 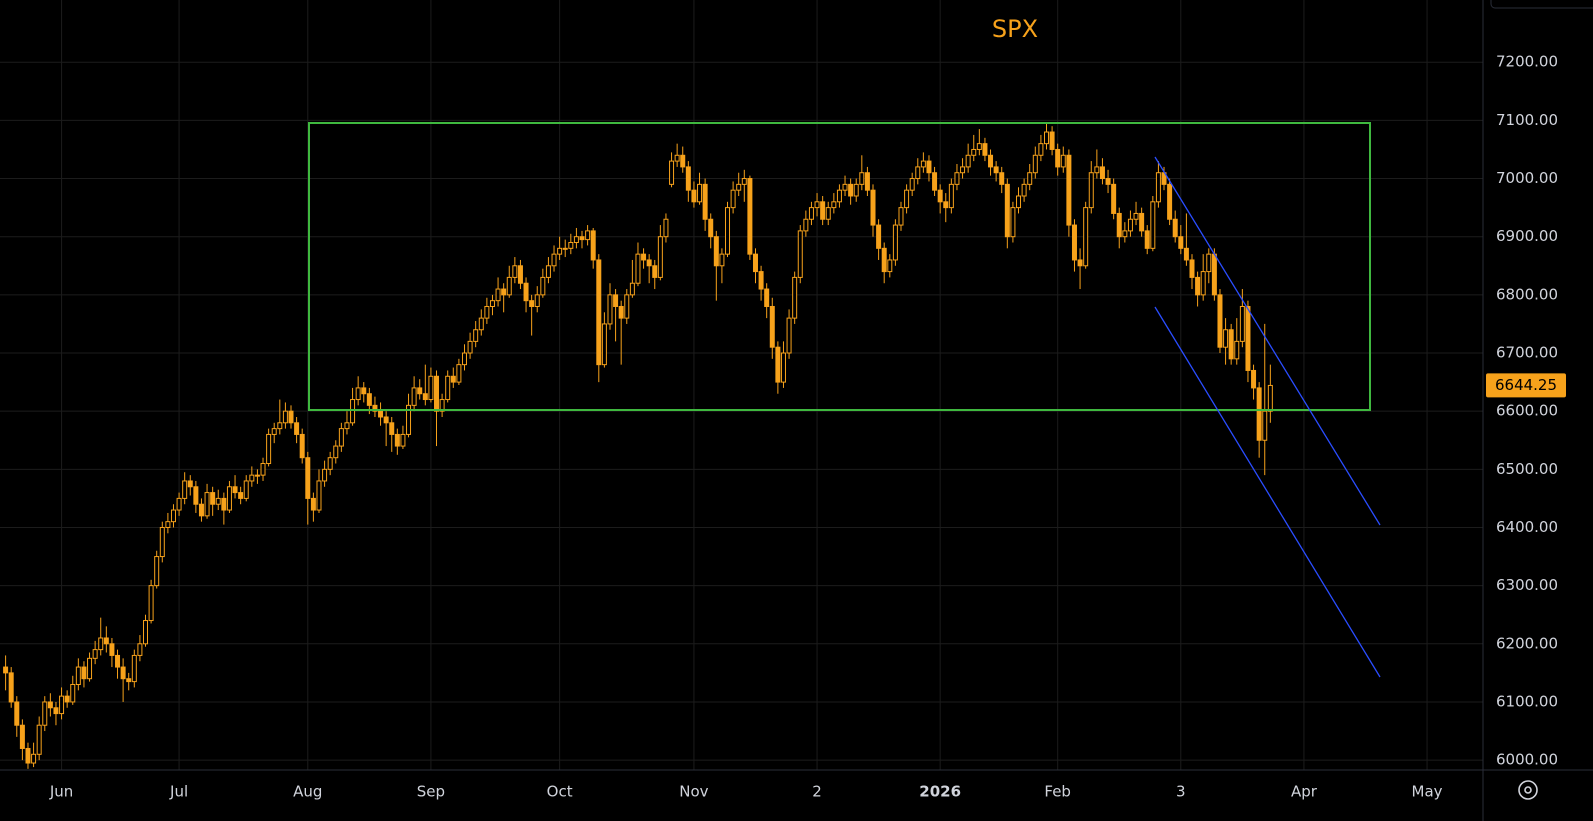 I want to click on y-tick-label: 6200.00, so click(x=1527, y=643).